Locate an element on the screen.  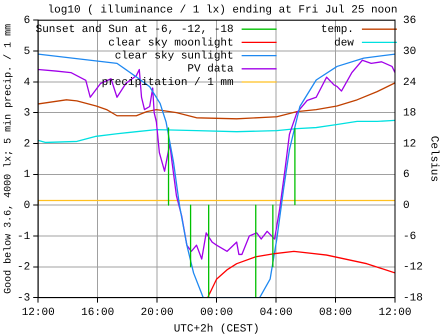
legend-label: clear sky sunlight is located at coordinates (174, 56).